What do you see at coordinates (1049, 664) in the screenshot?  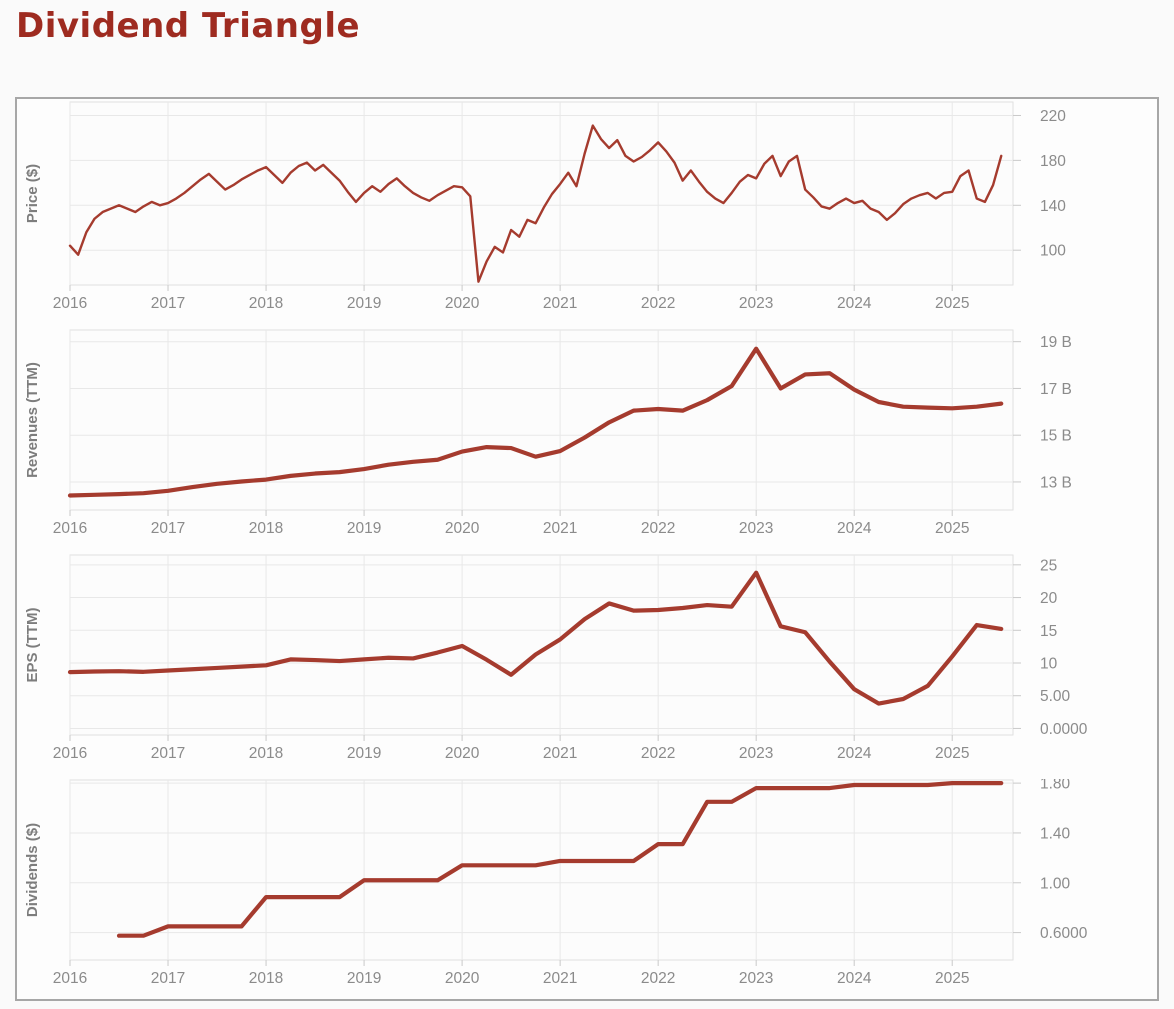 I see `svg-text: 10` at bounding box center [1049, 664].